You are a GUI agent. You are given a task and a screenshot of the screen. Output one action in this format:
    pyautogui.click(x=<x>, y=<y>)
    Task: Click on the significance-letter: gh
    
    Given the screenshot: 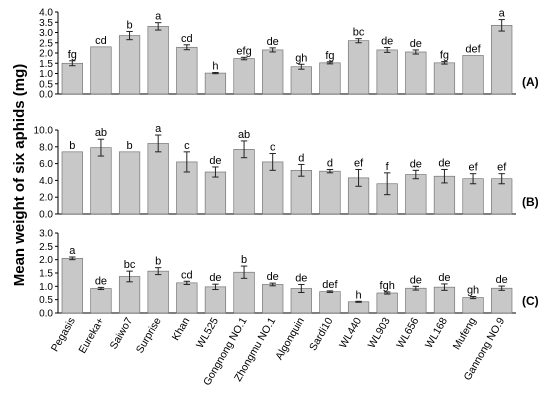 What is the action you would take?
    pyautogui.click(x=473, y=290)
    